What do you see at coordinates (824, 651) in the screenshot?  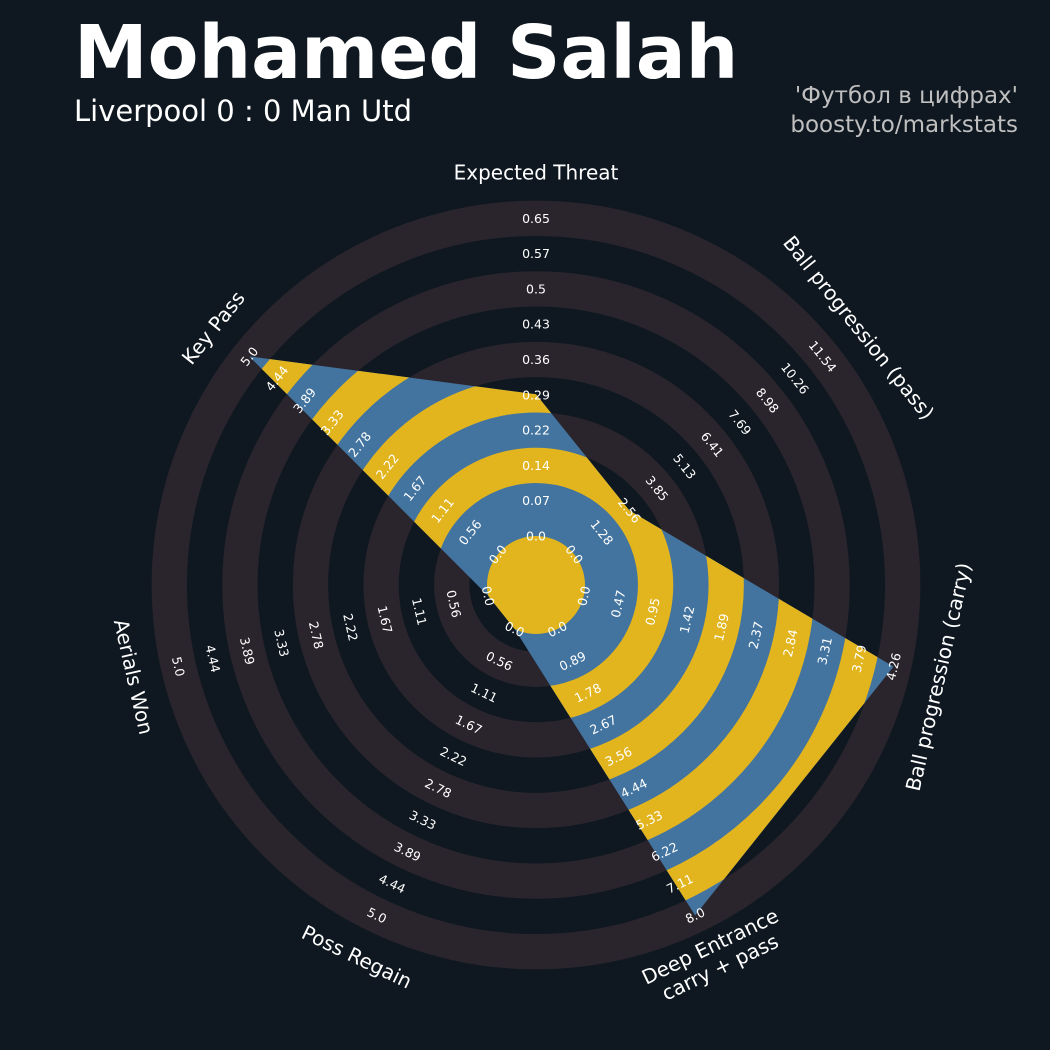 I see `tick-label: 3.31` at bounding box center [824, 651].